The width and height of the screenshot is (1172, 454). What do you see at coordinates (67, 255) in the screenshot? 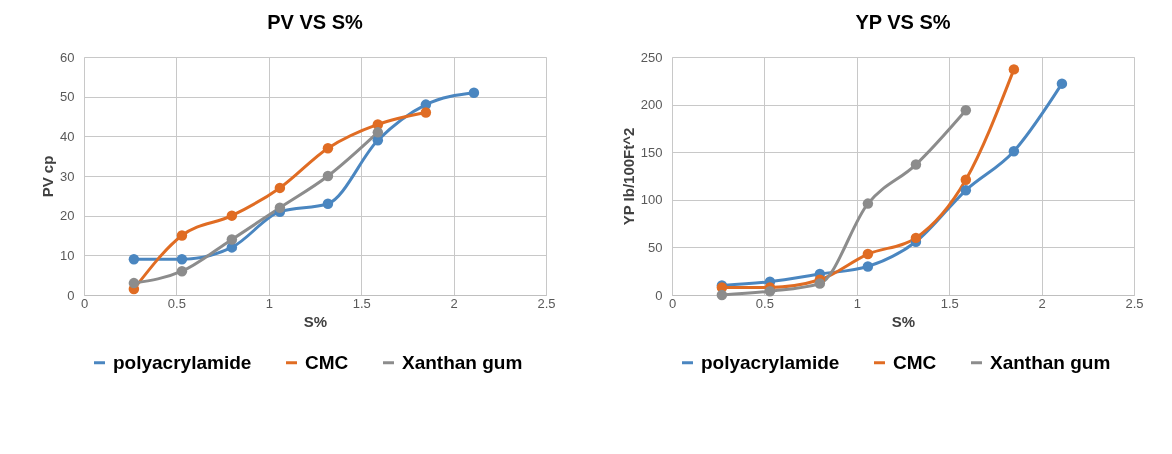
I see `y-tick-label: 10` at bounding box center [67, 255].